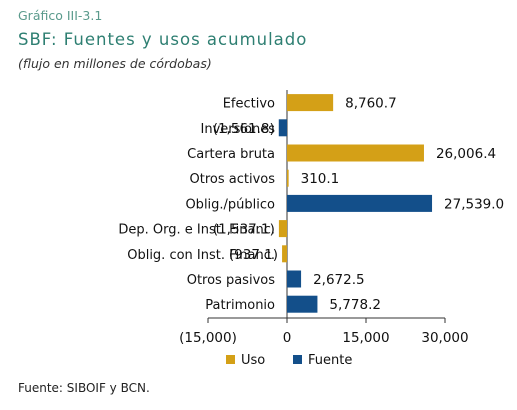 This screenshot has height=410, width=517. I want to click on category-label-7: Otros pasivos, so click(231, 280).